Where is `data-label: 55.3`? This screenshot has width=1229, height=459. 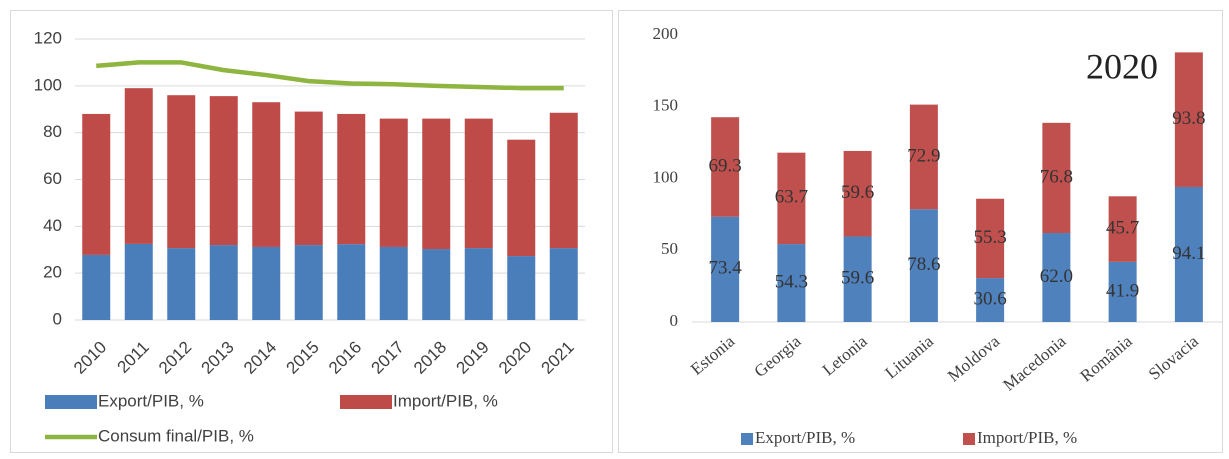 data-label: 55.3 is located at coordinates (990, 237).